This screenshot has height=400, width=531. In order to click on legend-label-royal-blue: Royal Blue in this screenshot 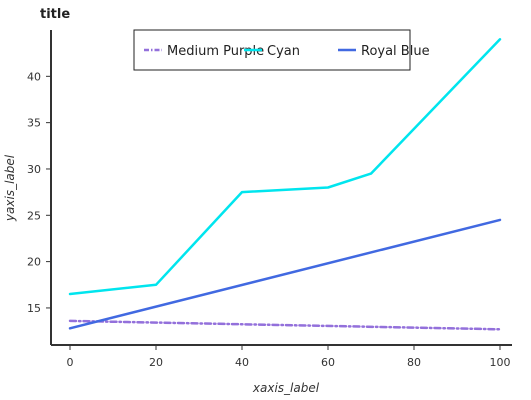, I will do `click(395, 51)`.